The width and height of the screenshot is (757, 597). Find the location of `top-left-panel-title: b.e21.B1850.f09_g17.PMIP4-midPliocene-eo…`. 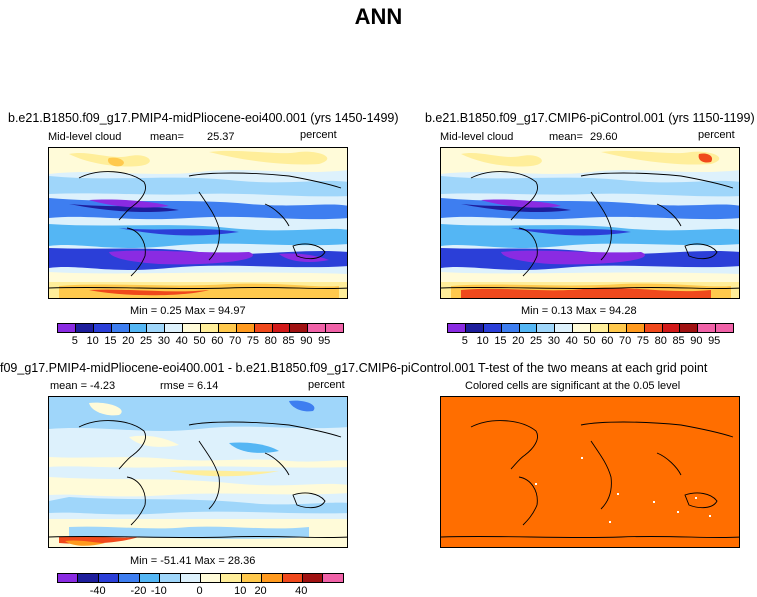

top-left-panel-title: b.e21.B1850.f09_g17.PMIP4-midPliocene-eo… is located at coordinates (203, 118).